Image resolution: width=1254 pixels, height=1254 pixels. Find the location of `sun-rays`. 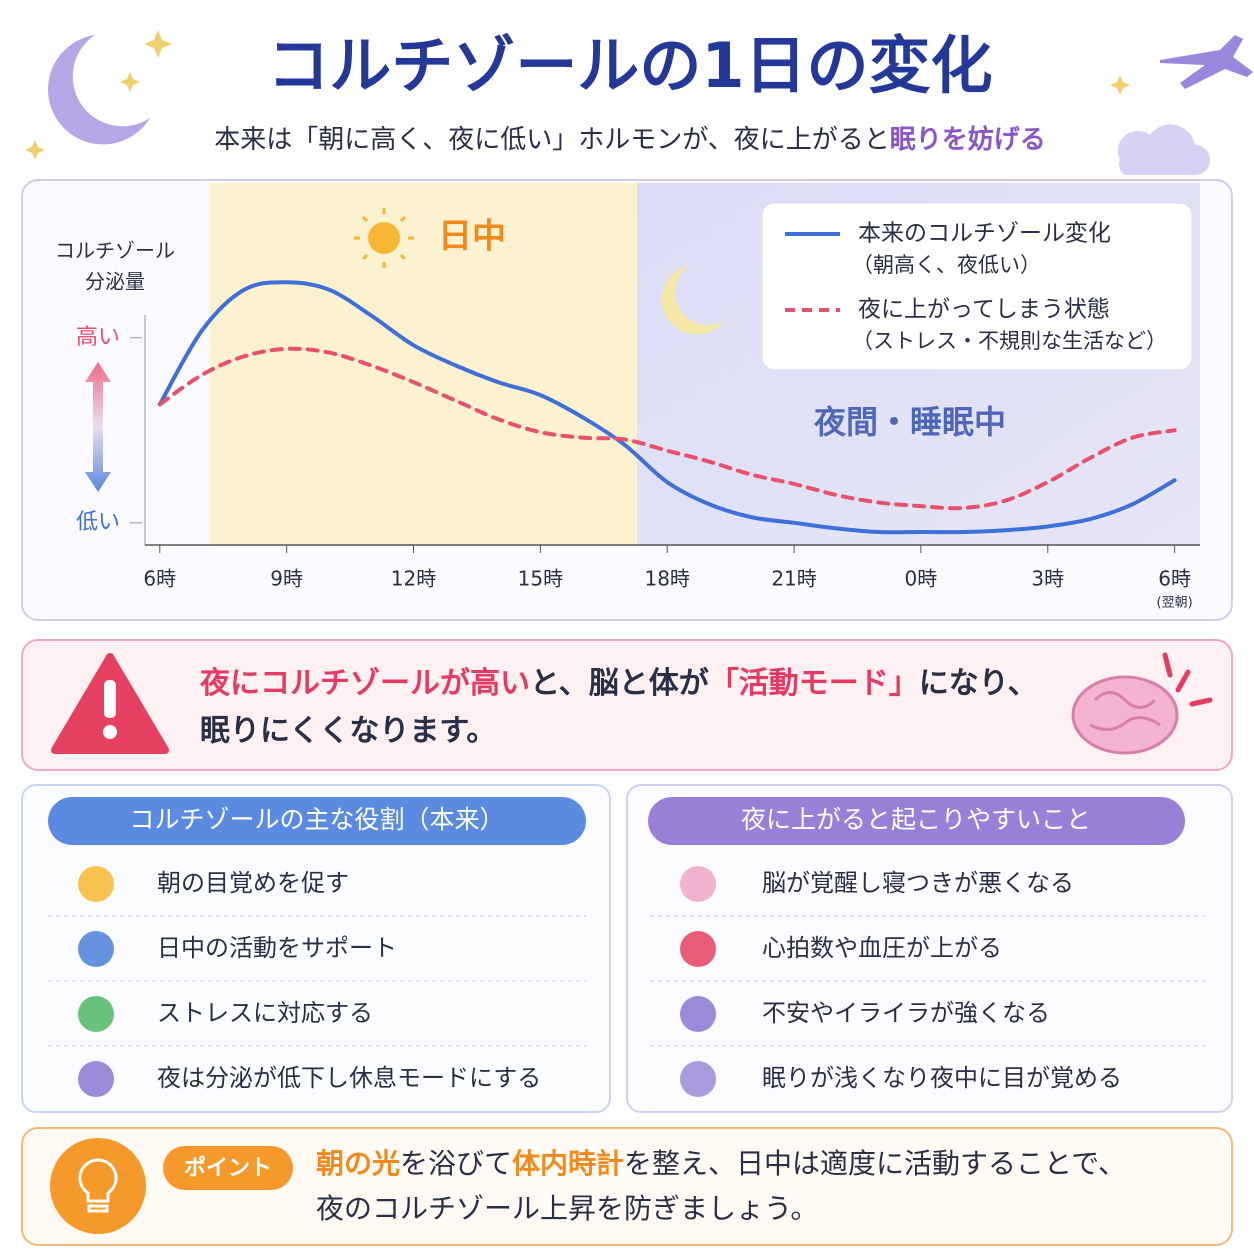

sun-rays is located at coordinates (384, 238).